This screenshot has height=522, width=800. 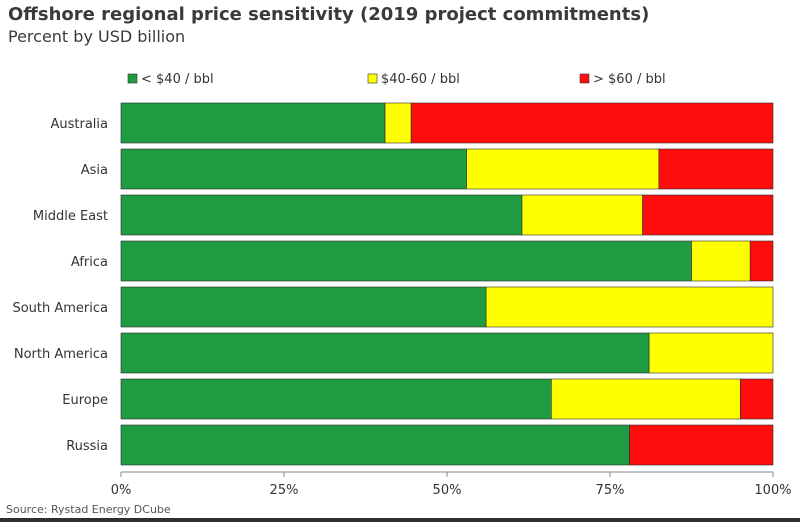 I want to click on legend-label-60-bbl: > $60 / bbl, so click(x=629, y=79).